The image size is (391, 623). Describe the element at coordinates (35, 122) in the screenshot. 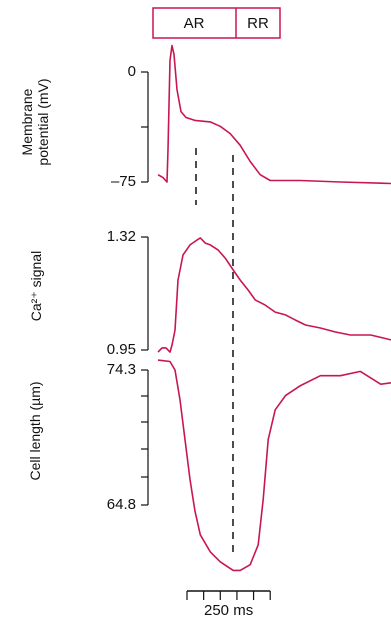

I see `y-axis-label: Membrane potential (mV)` at that location.